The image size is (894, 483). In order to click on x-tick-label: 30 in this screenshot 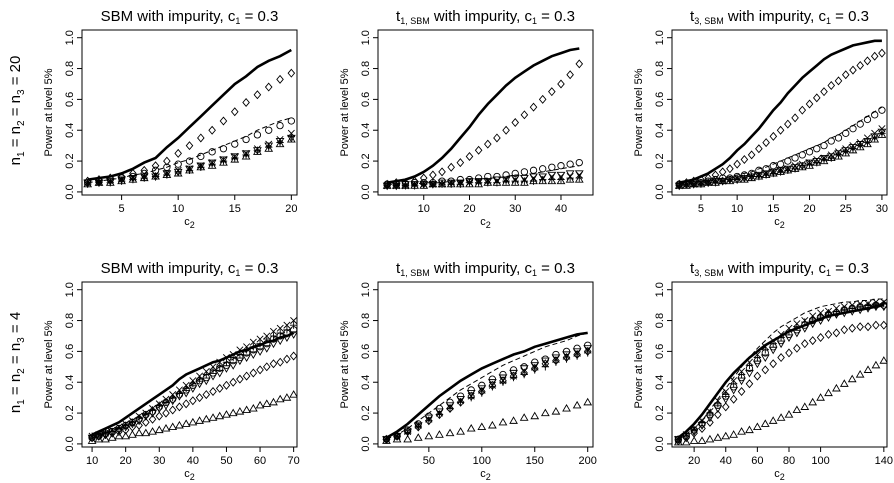, I will do `click(882, 209)`.